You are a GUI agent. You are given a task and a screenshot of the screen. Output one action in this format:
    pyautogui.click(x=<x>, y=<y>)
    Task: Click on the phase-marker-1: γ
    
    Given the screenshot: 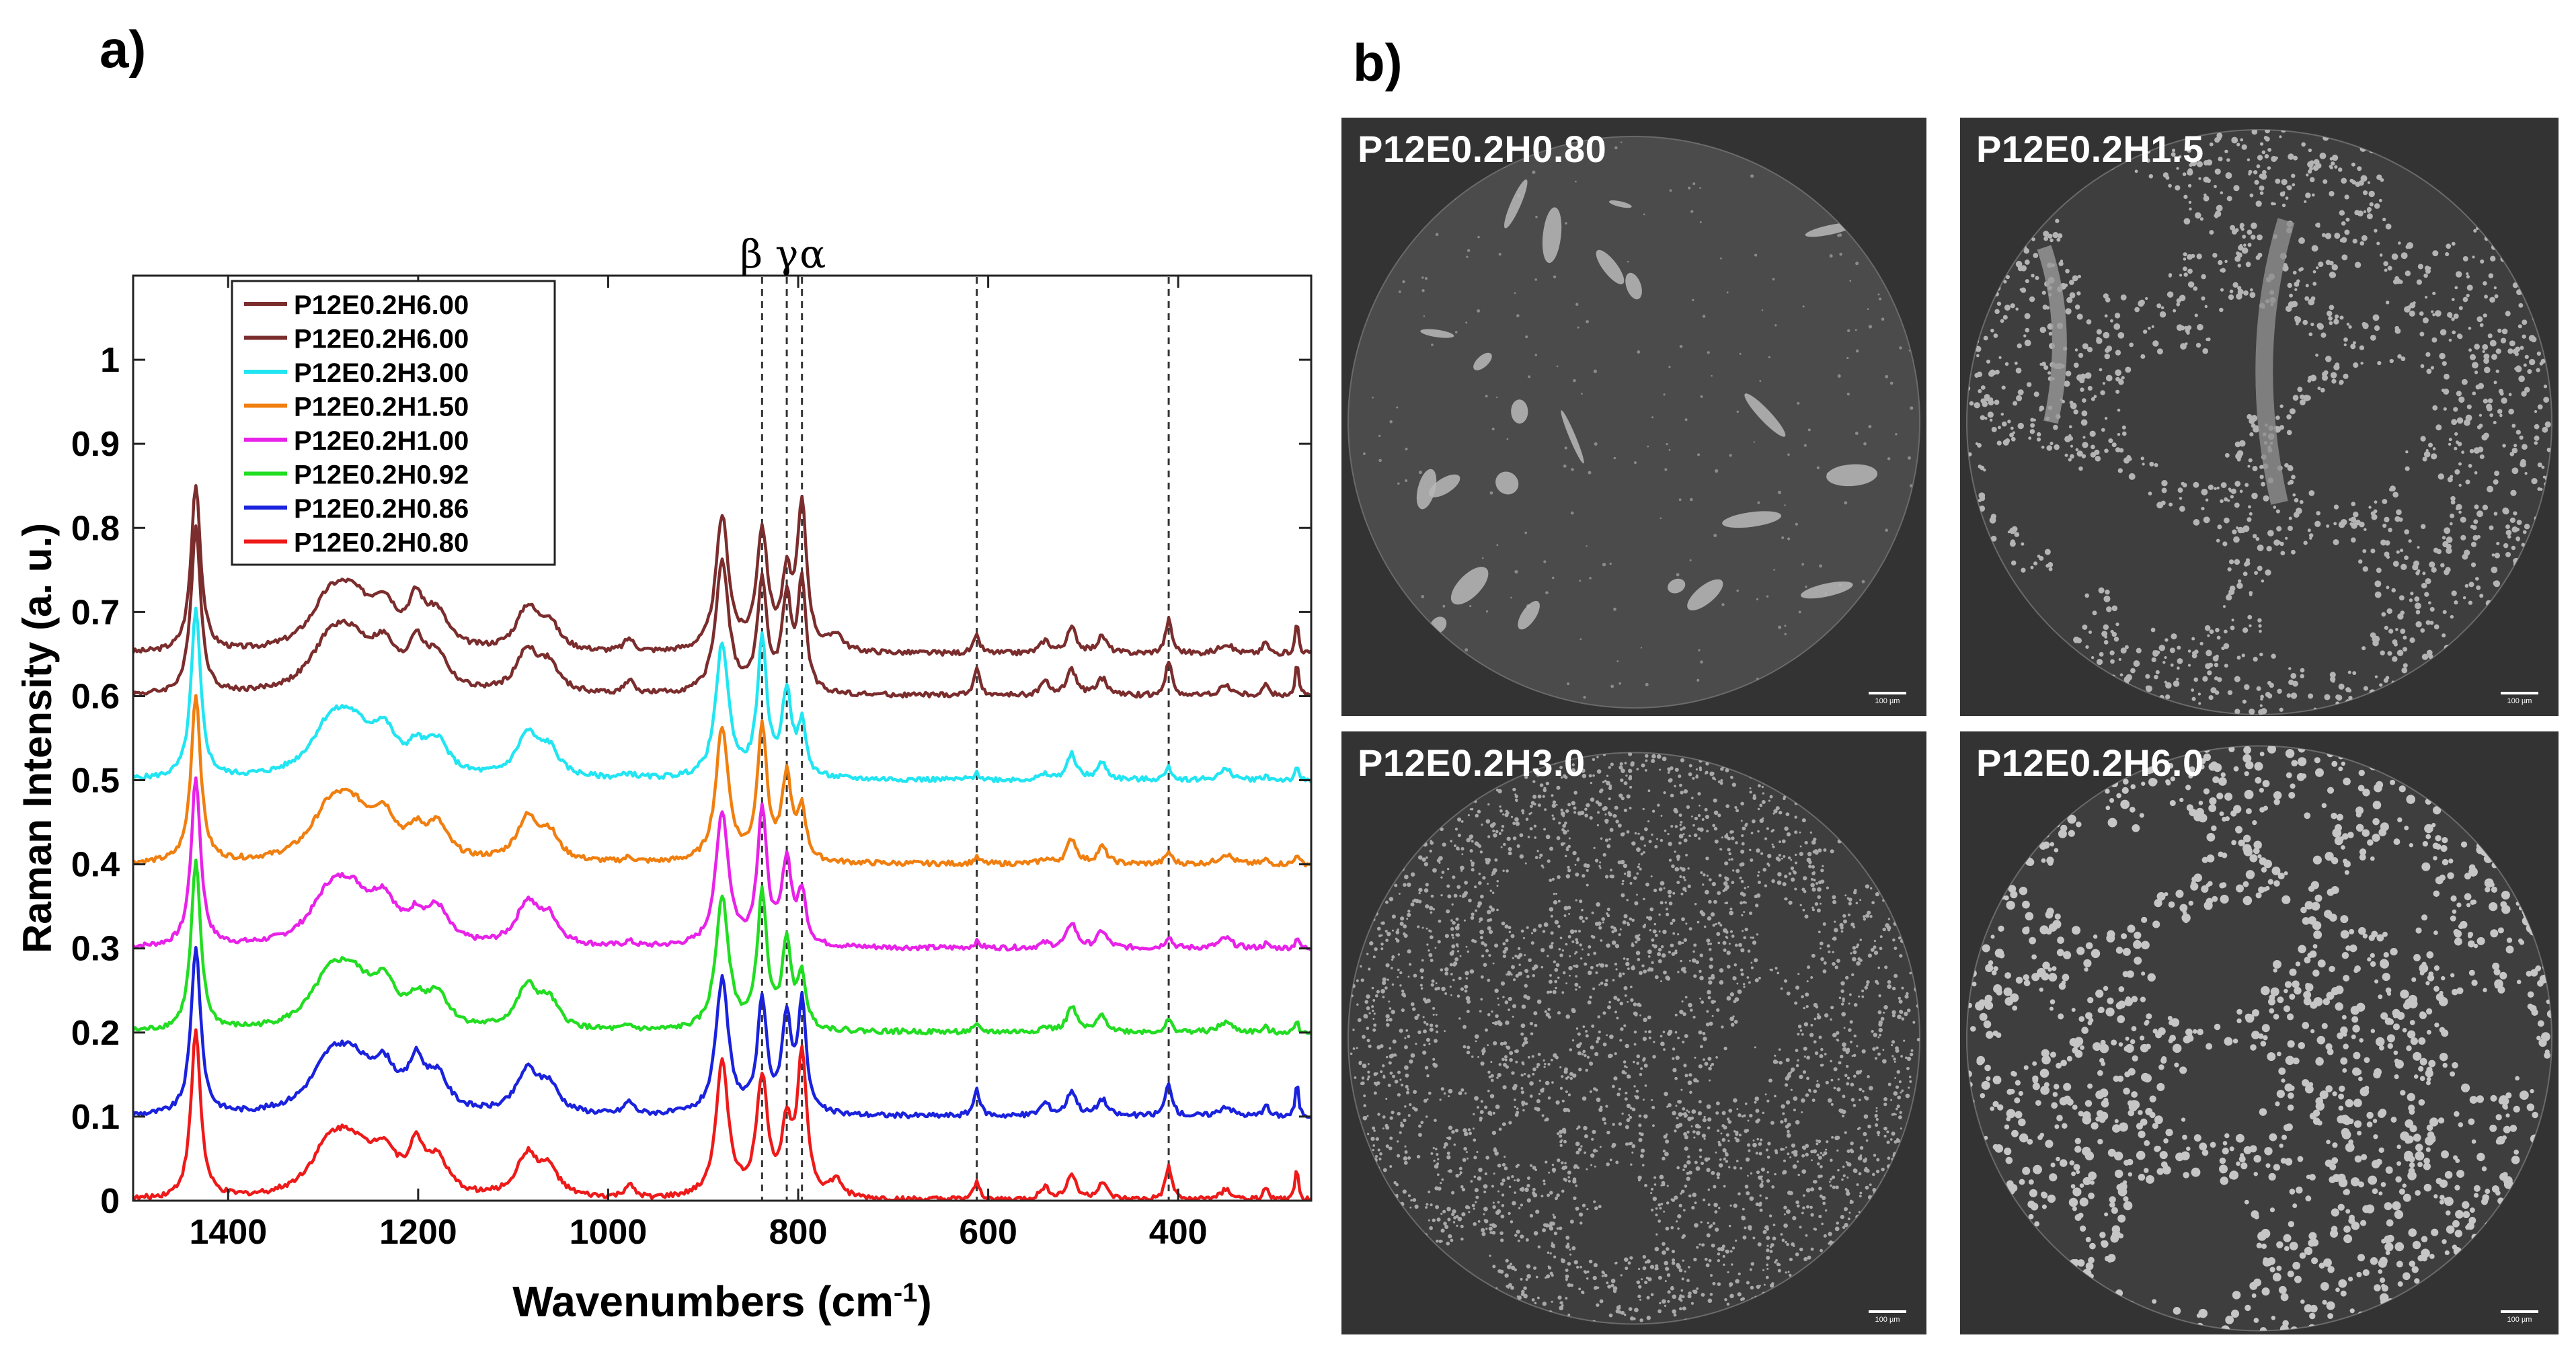 What is the action you would take?
    pyautogui.click(x=787, y=254)
    